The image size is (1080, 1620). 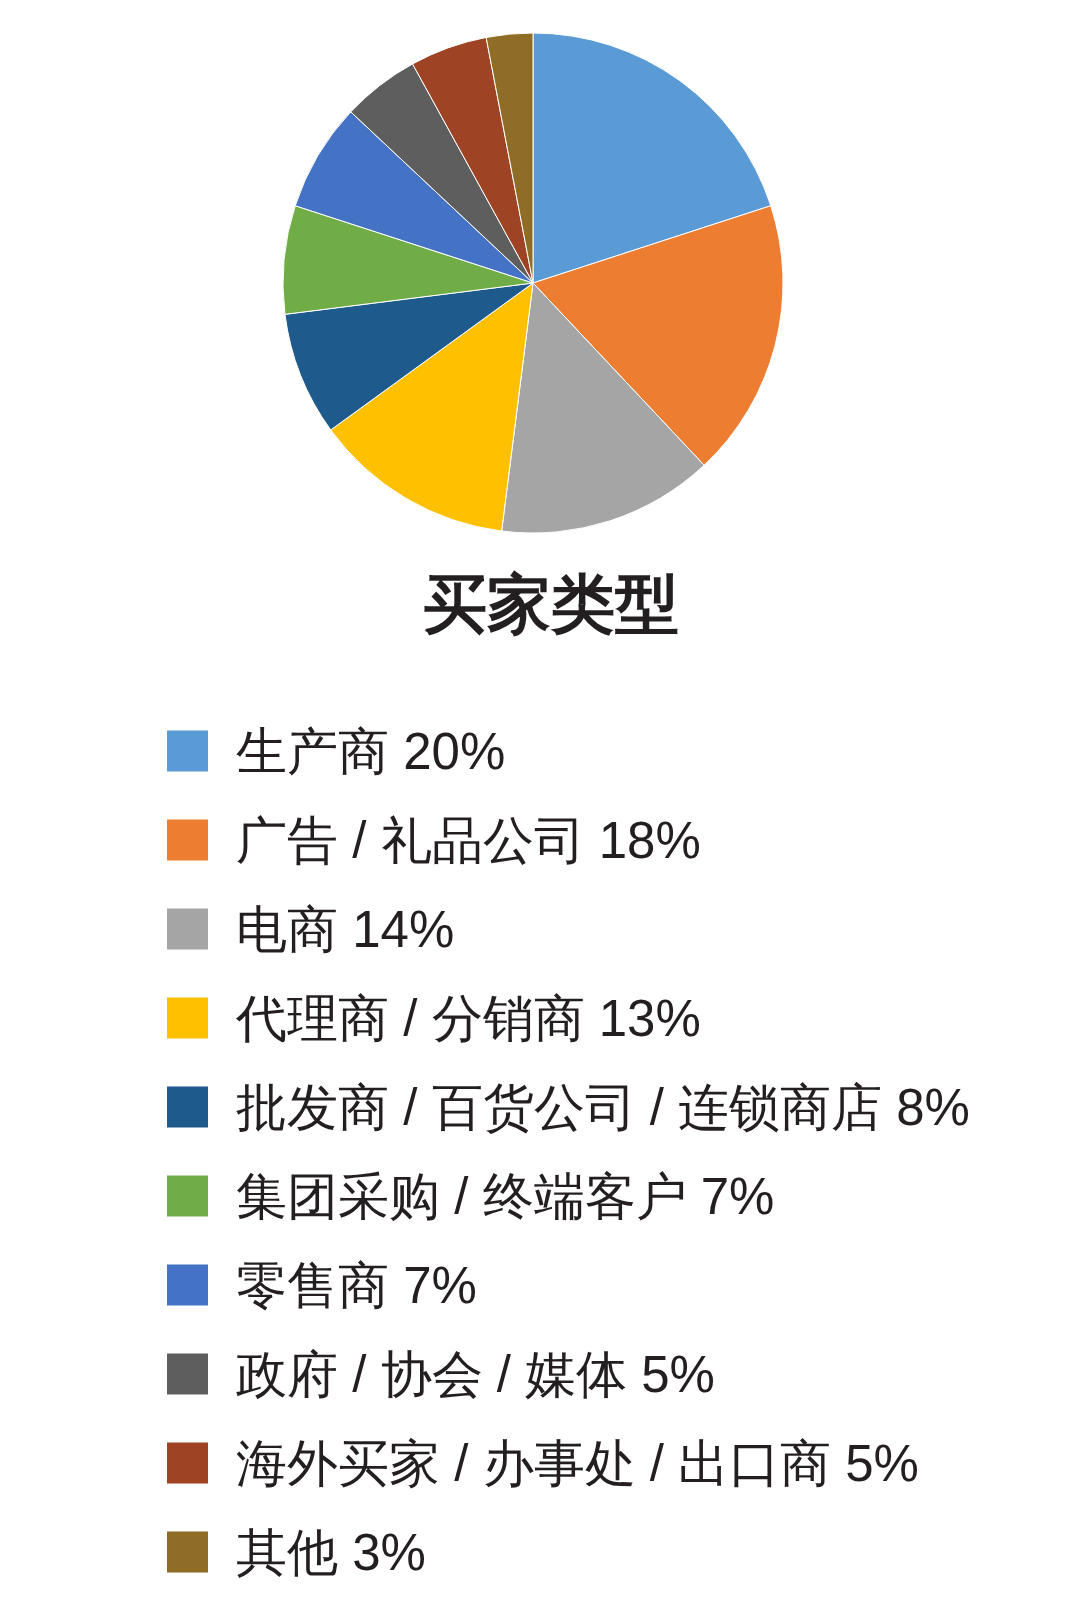 What do you see at coordinates (468, 1018) in the screenshot?
I see `legend-label: 代理商 / 分销商 13%` at bounding box center [468, 1018].